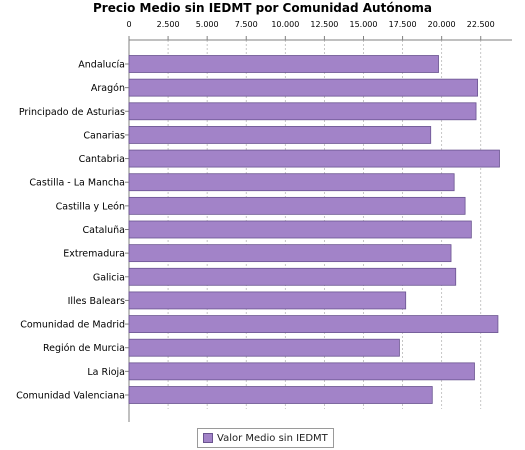  What do you see at coordinates (324, 24) in the screenshot?
I see `x-tick-label: 12.500` at bounding box center [324, 24].